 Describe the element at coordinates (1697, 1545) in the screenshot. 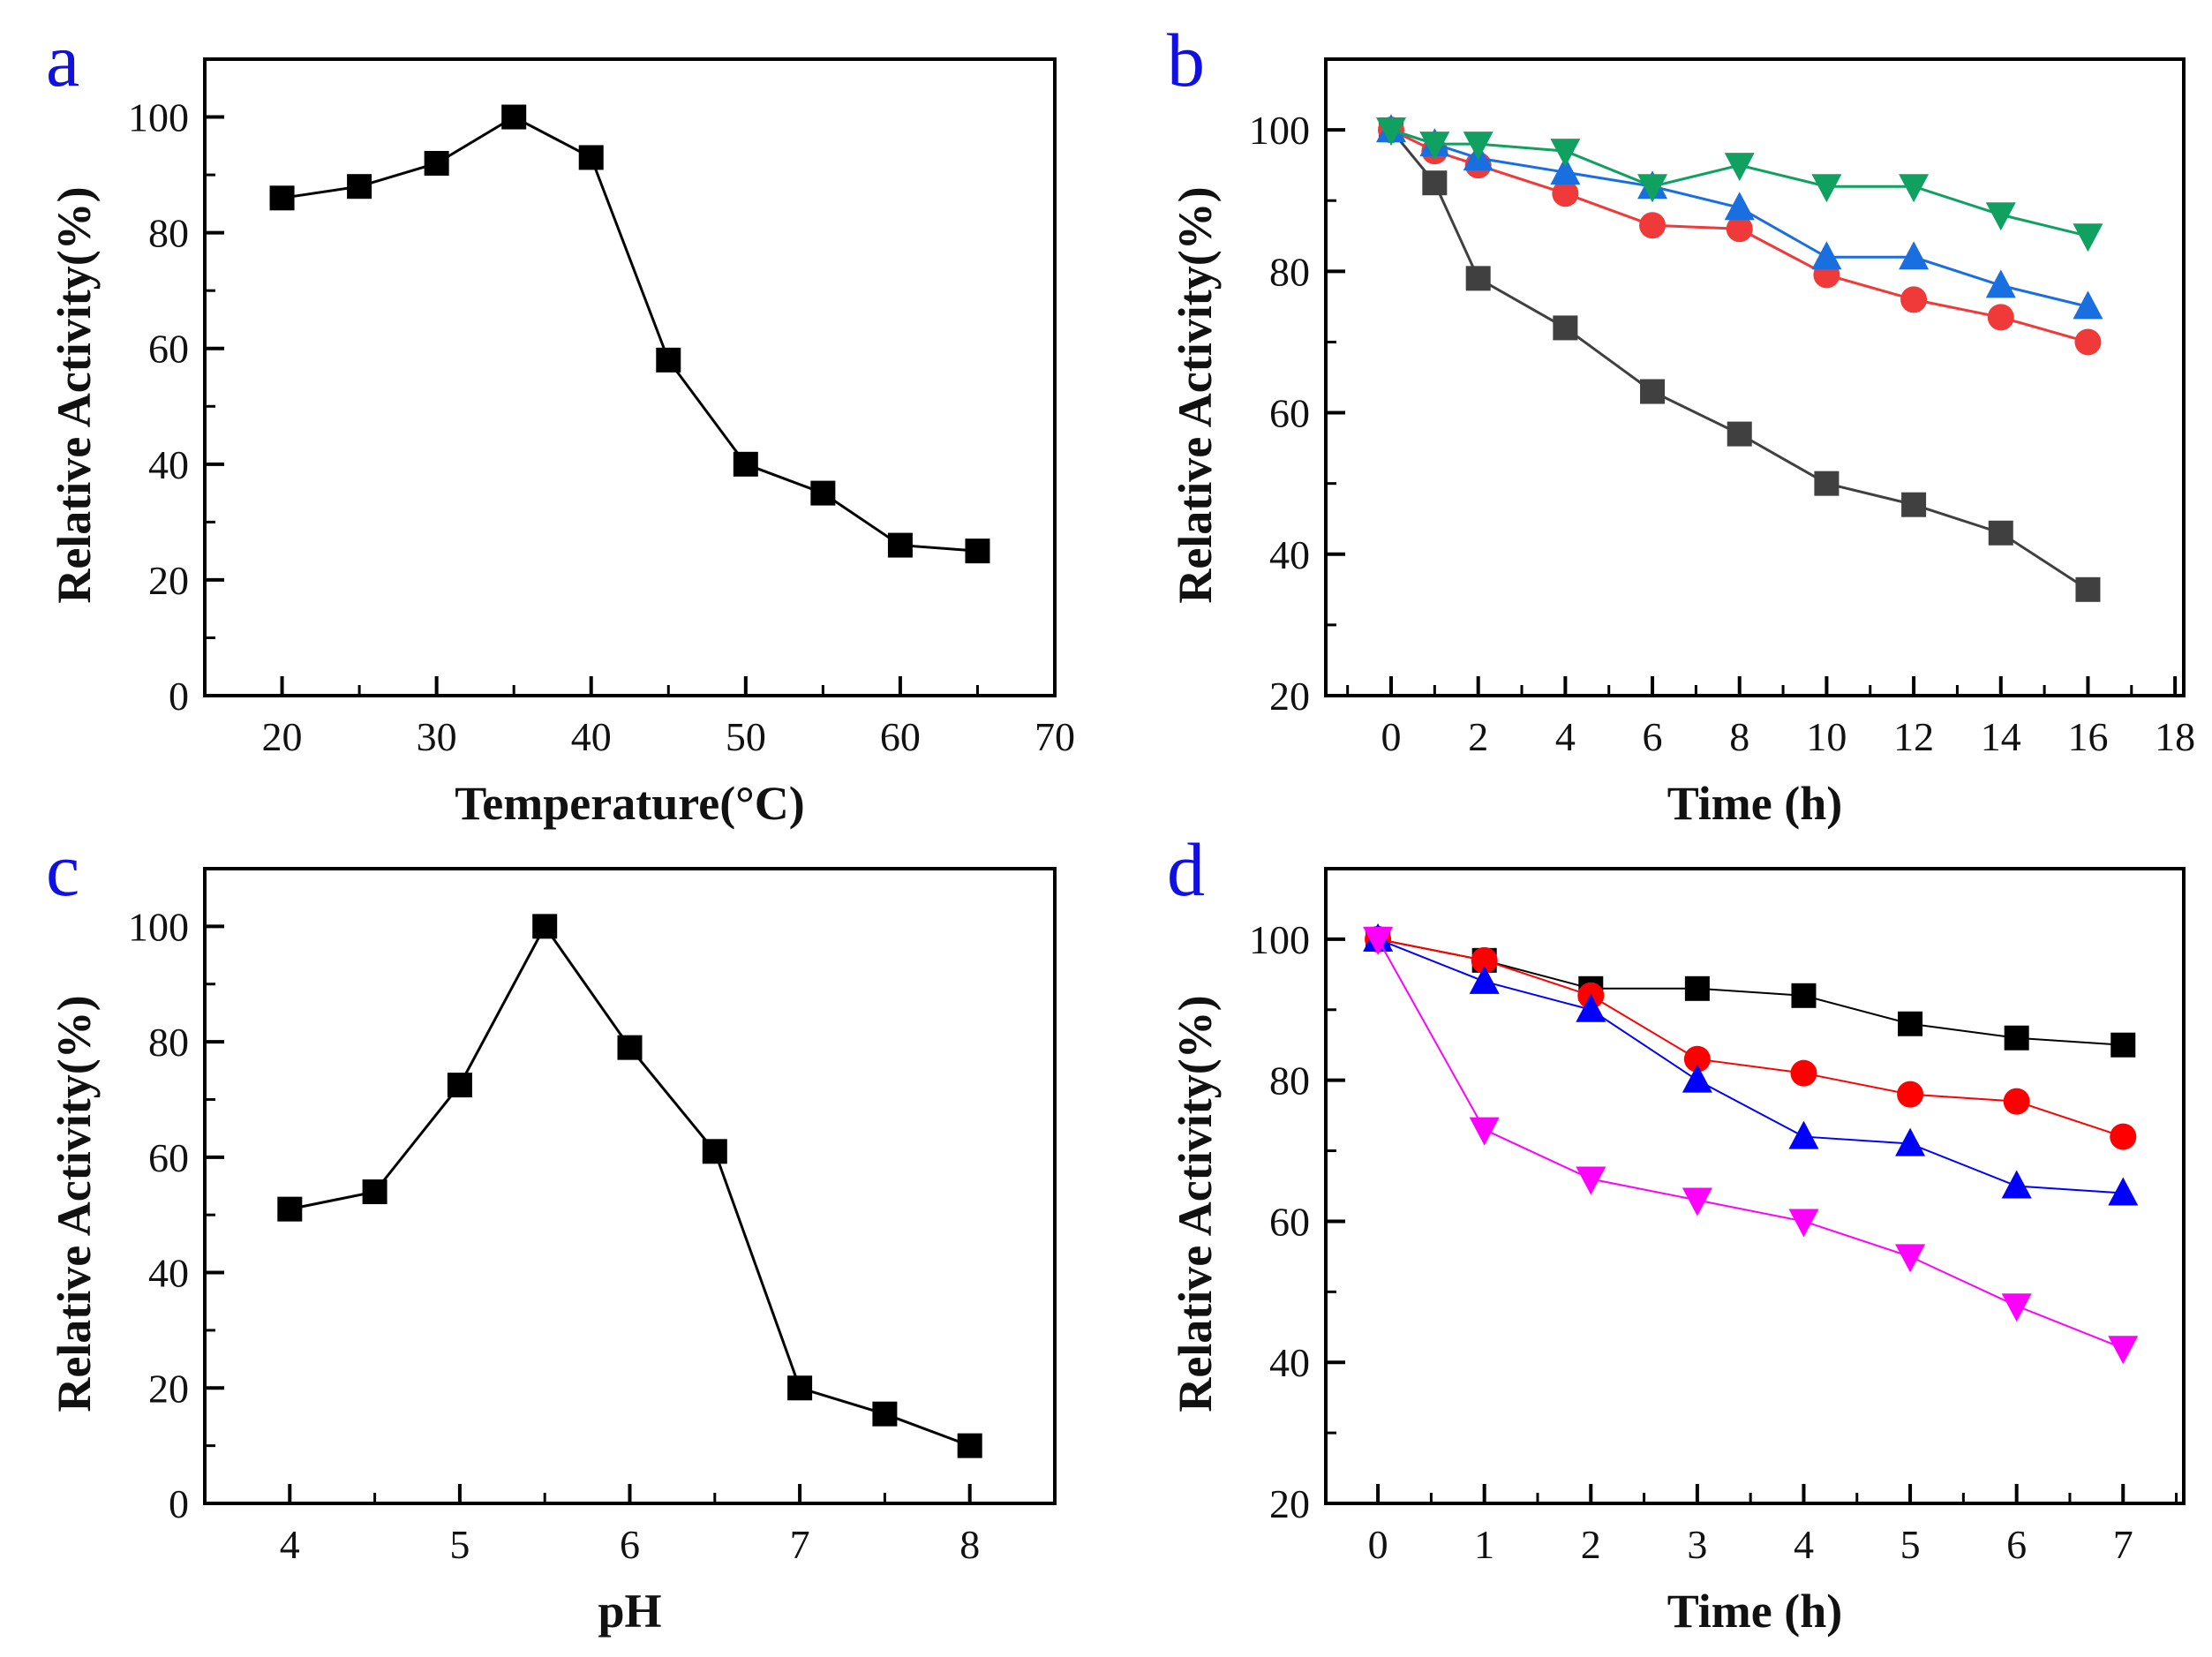

I see `x-tick-label: 3` at that location.